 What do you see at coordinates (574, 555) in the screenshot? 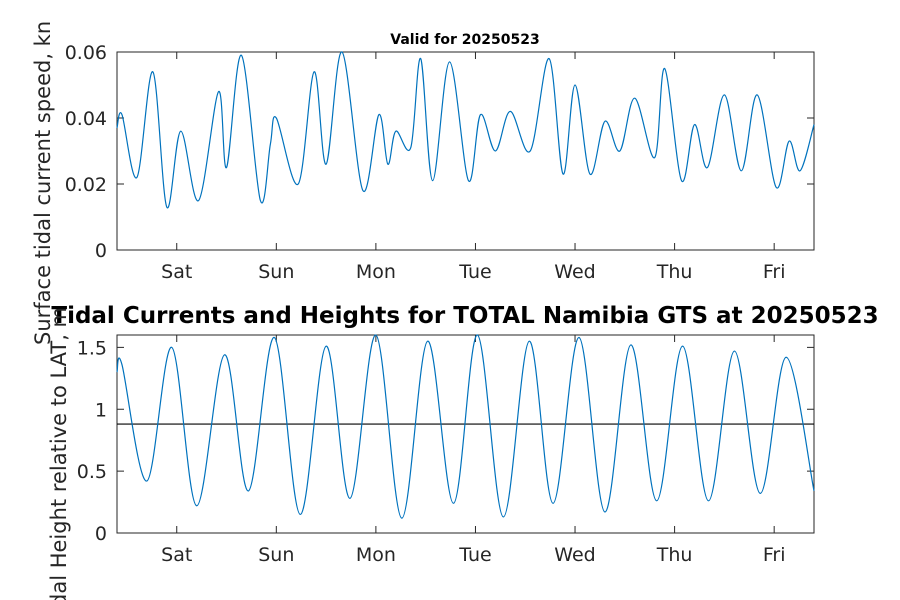
I see `bottom-x-tick-label: Wed` at bounding box center [574, 555].